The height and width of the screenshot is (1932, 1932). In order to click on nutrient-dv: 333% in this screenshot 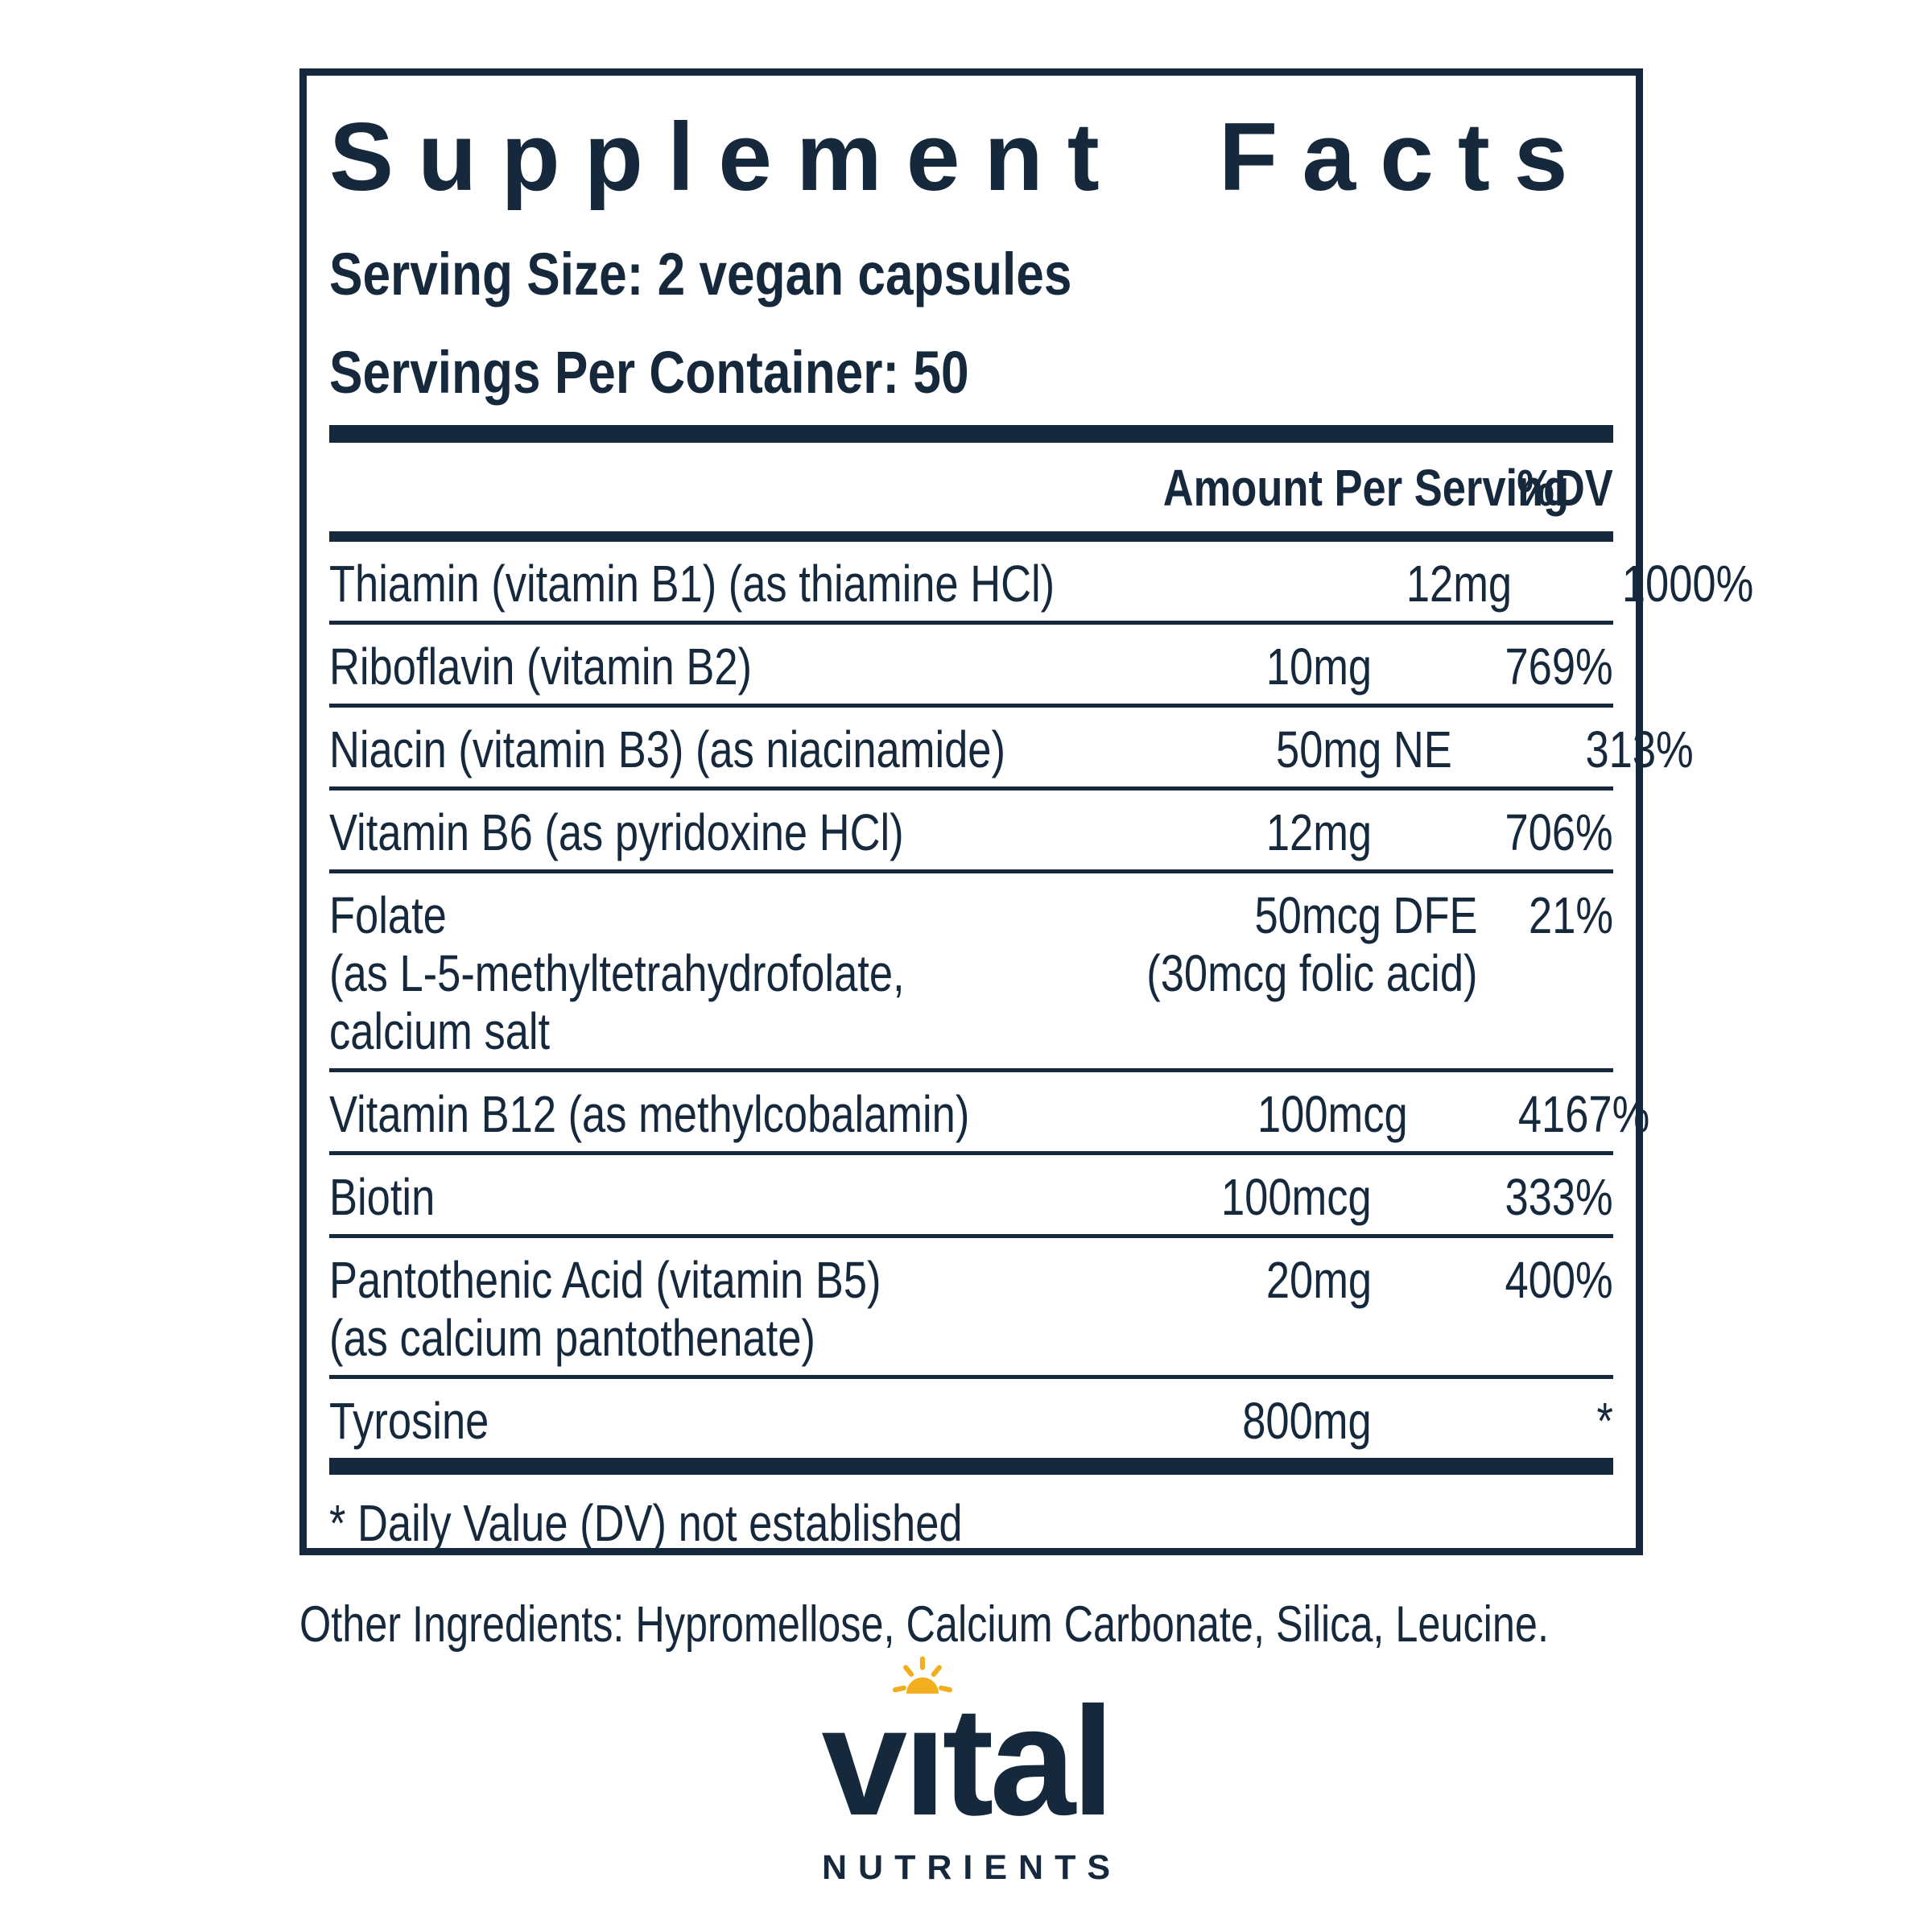, I will do `click(1559, 1197)`.